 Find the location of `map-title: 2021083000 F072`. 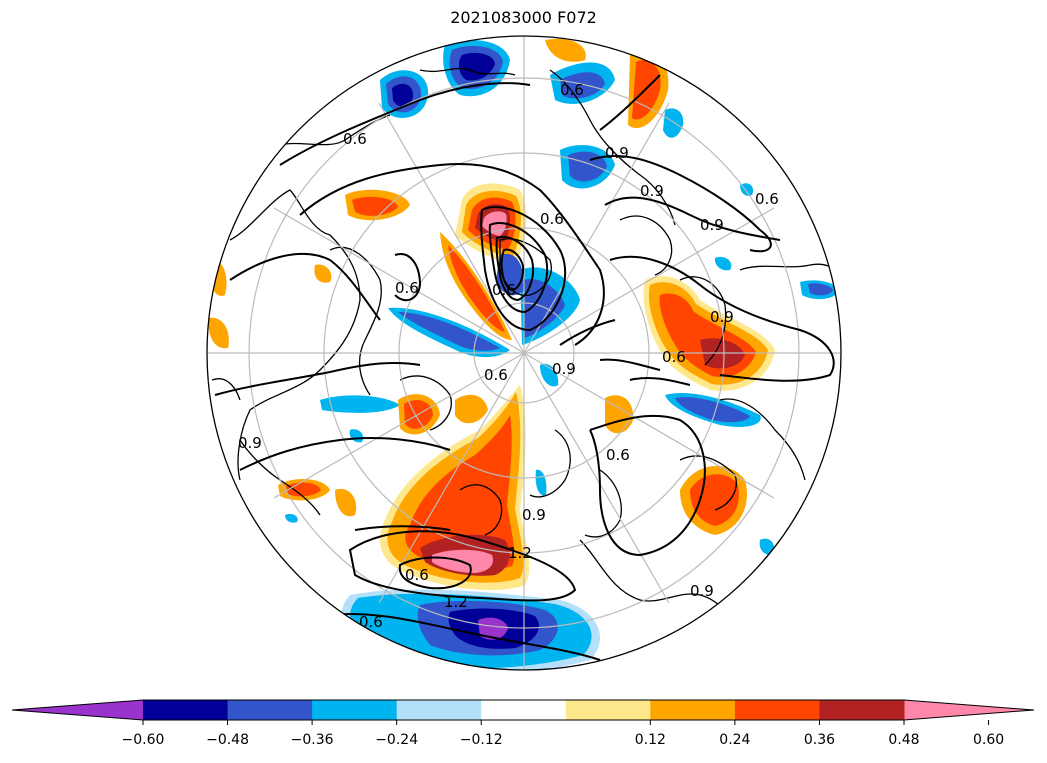

map-title: 2021083000 F072 is located at coordinates (523, 17).